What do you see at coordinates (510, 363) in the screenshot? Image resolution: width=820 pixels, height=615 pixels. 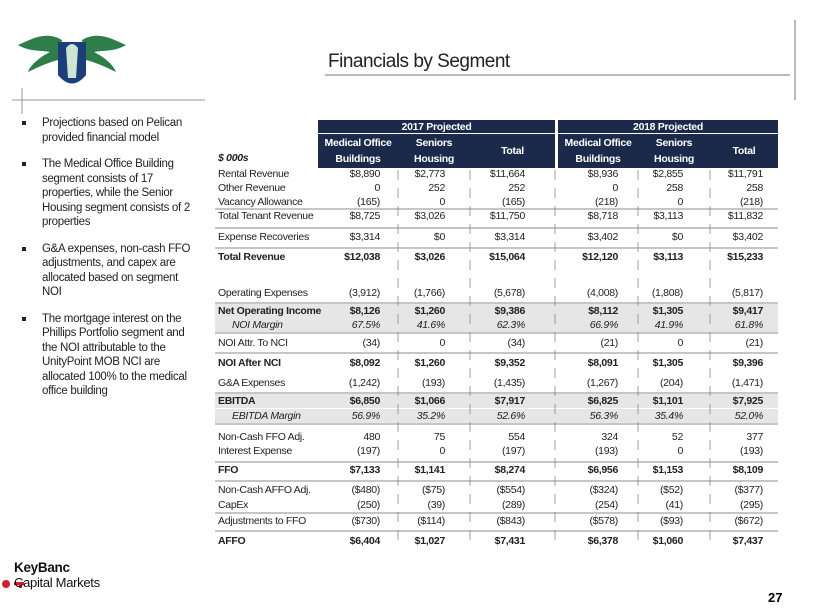 I see `cell: $9,352` at bounding box center [510, 363].